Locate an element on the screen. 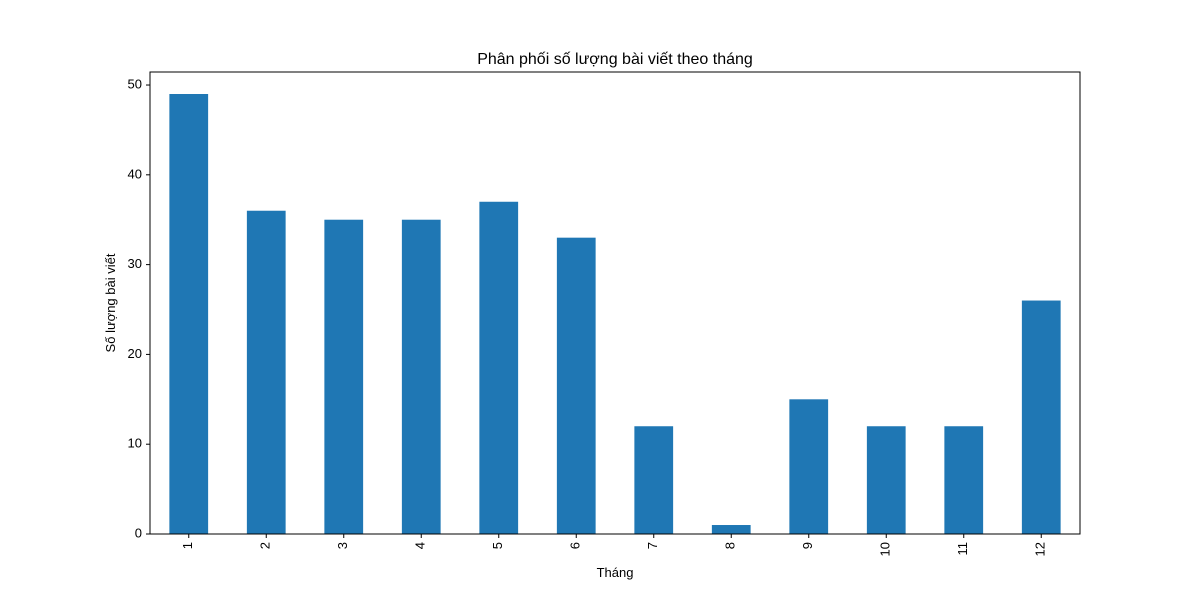 The image size is (1200, 600). x-tick-label: 5 is located at coordinates (497, 545).